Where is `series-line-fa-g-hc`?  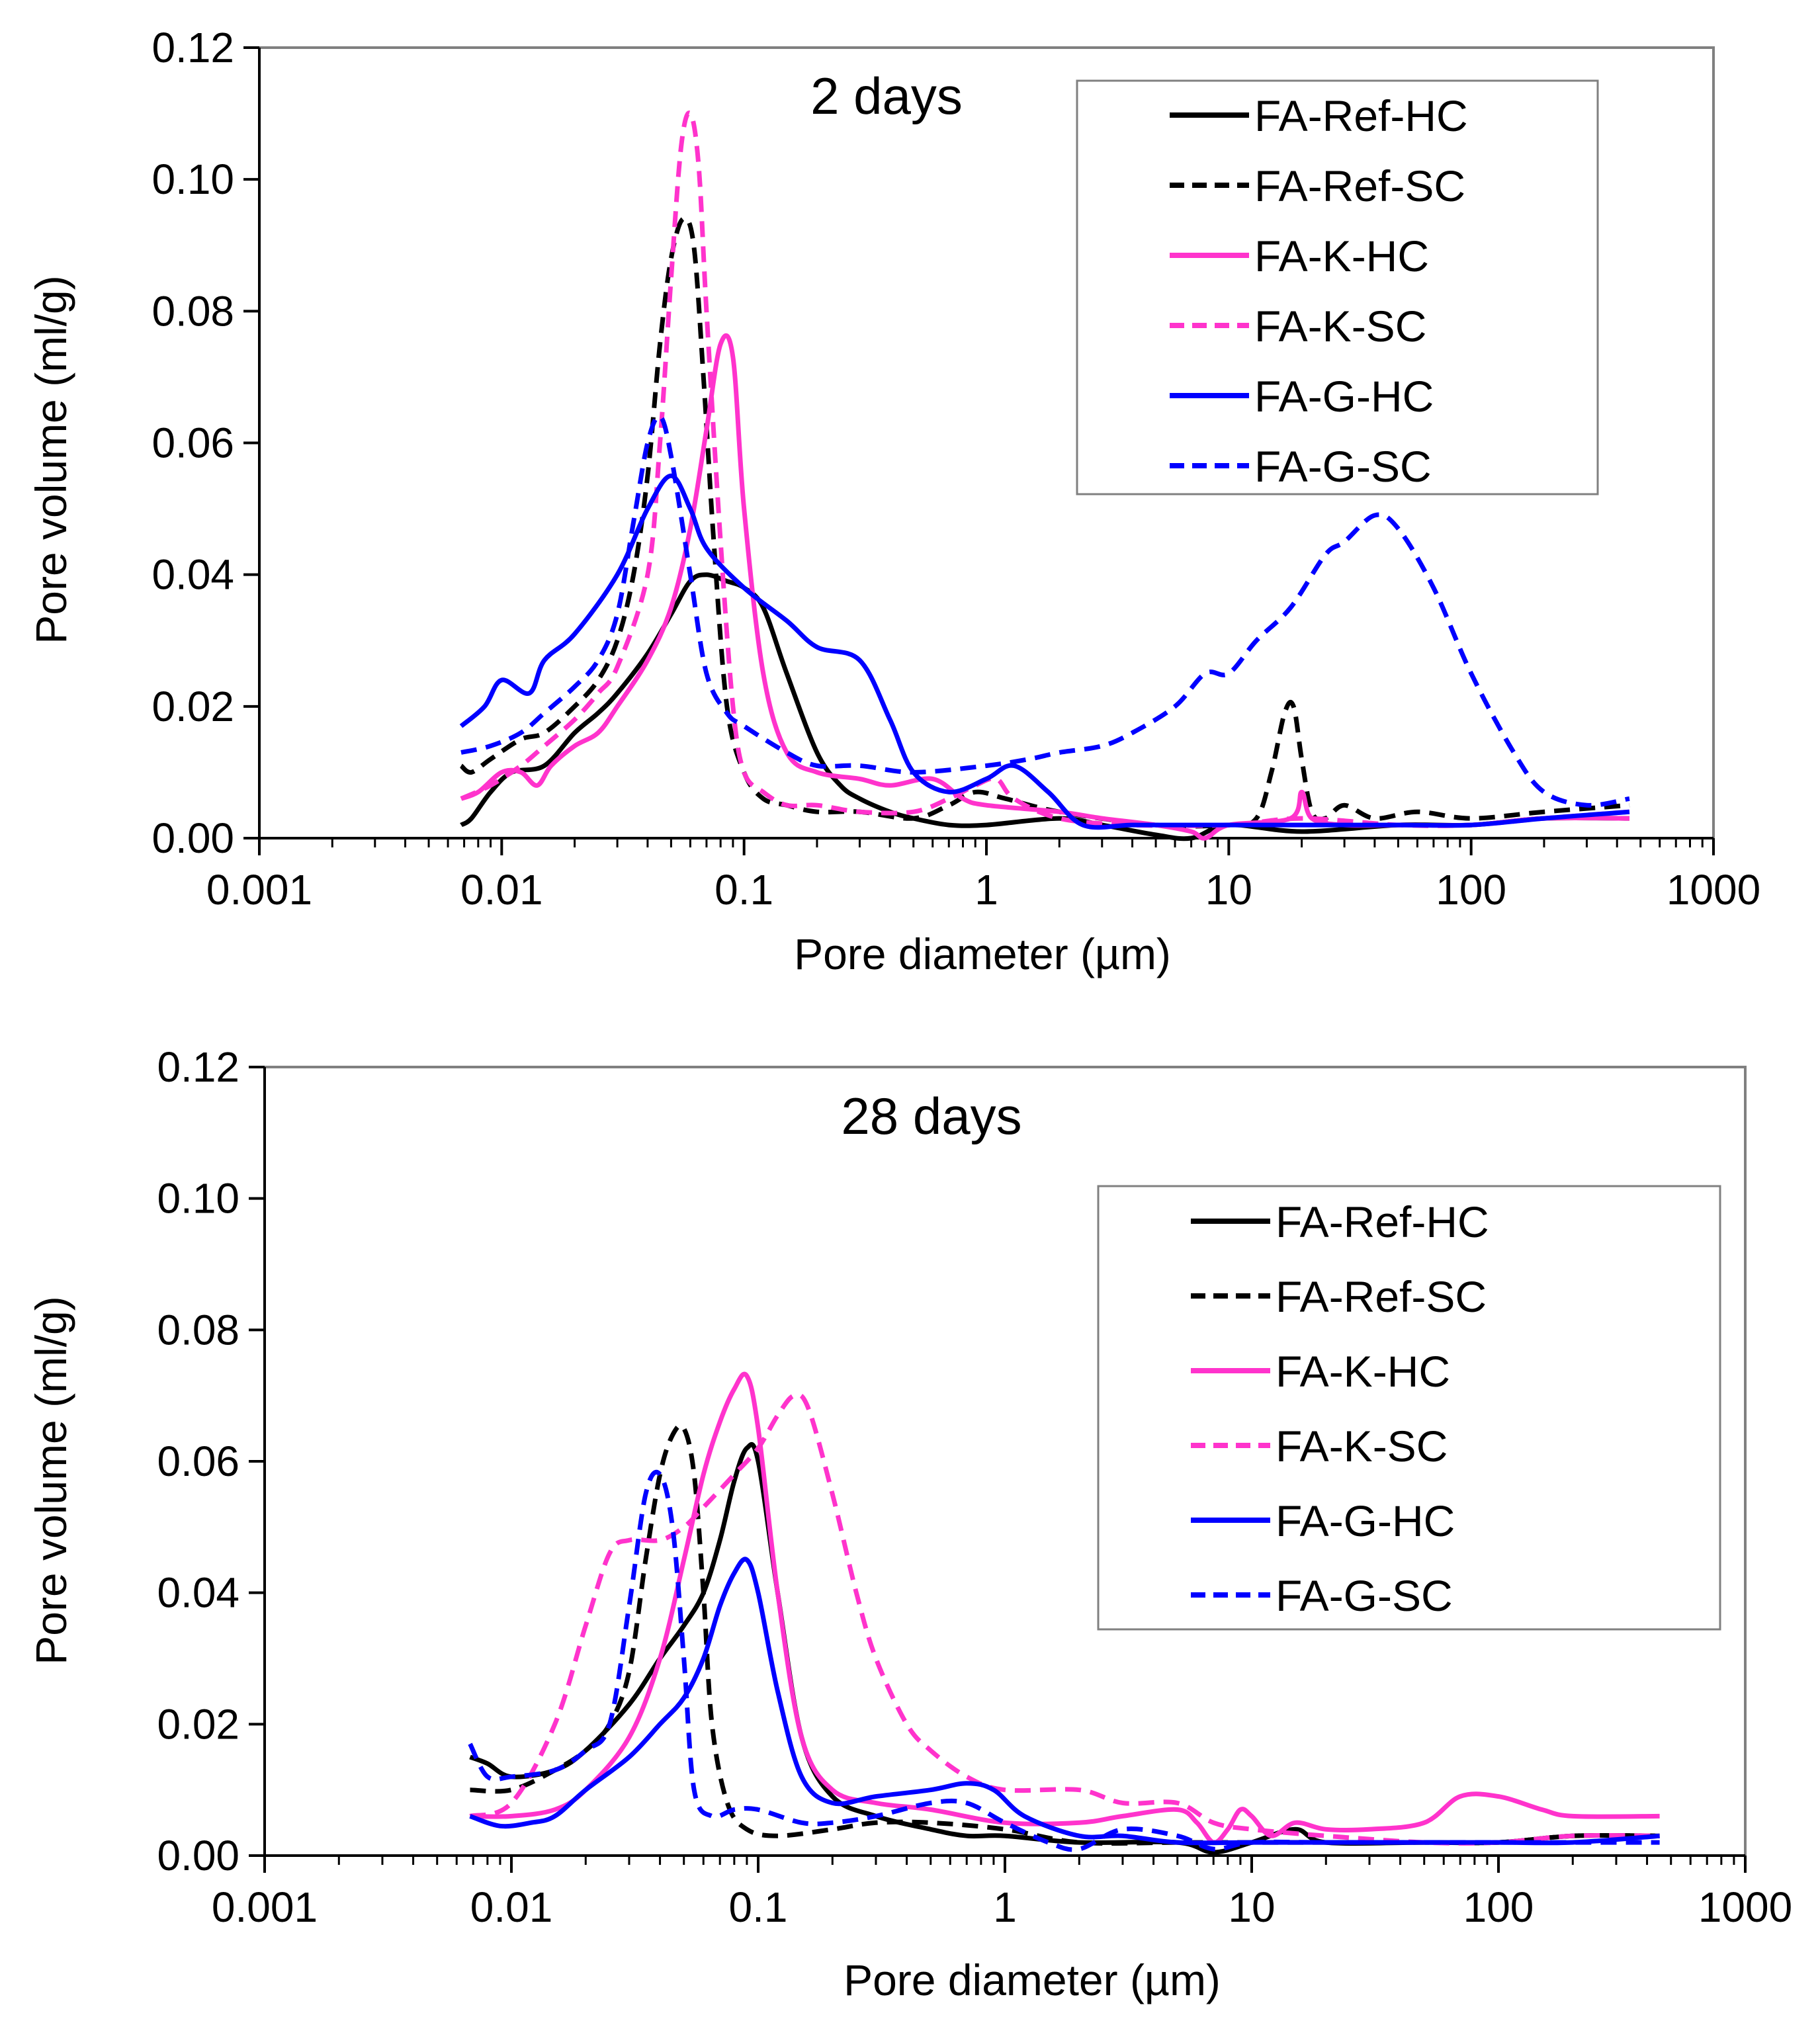
series-line-fa-g-hc is located at coordinates (1044, 652).